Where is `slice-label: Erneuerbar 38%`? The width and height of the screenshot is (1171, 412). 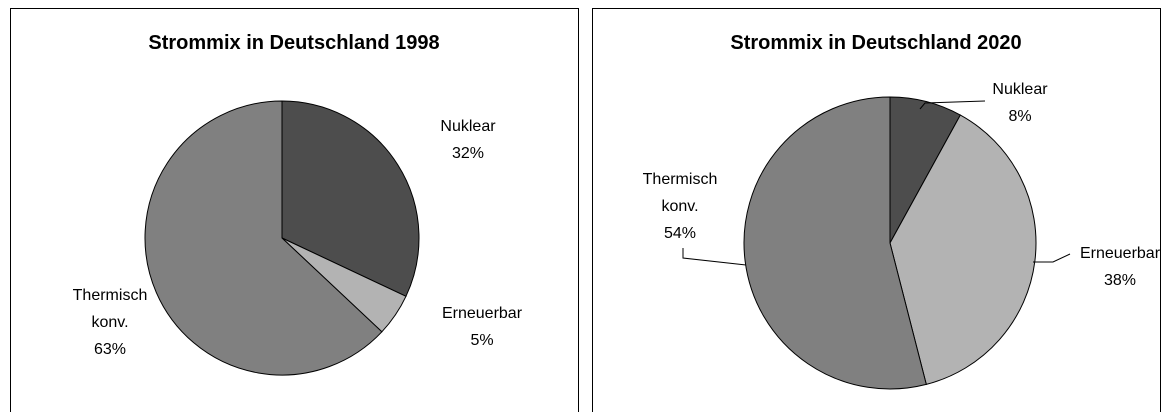 slice-label: Erneuerbar 38% is located at coordinates (1120, 267).